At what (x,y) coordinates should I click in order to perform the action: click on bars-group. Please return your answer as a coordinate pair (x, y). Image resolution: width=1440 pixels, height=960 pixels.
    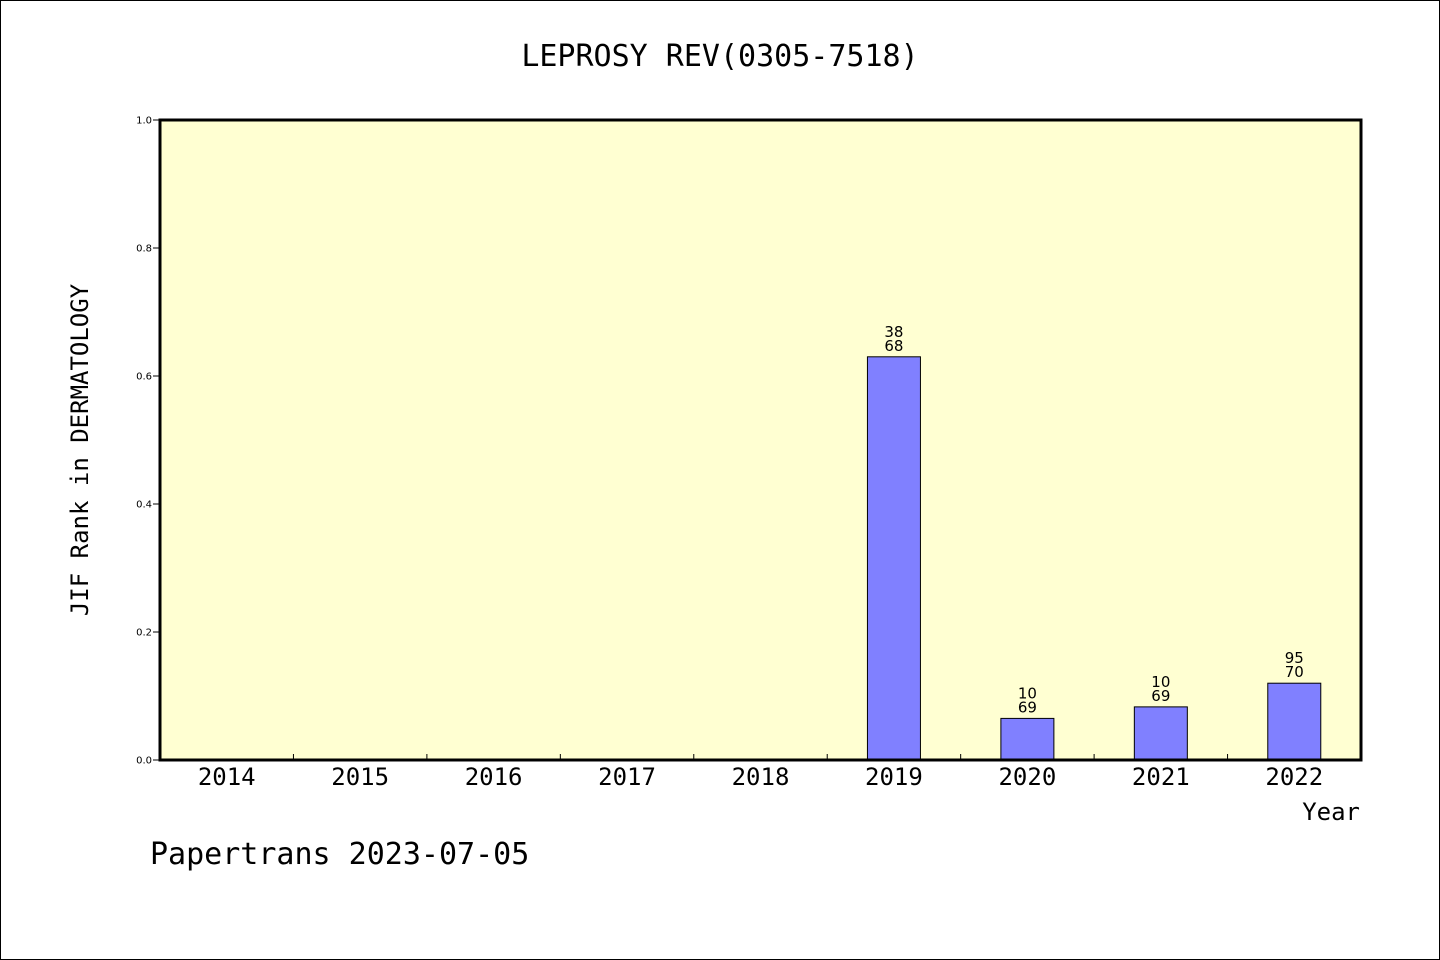
    Looking at the image, I should click on (1094, 558).